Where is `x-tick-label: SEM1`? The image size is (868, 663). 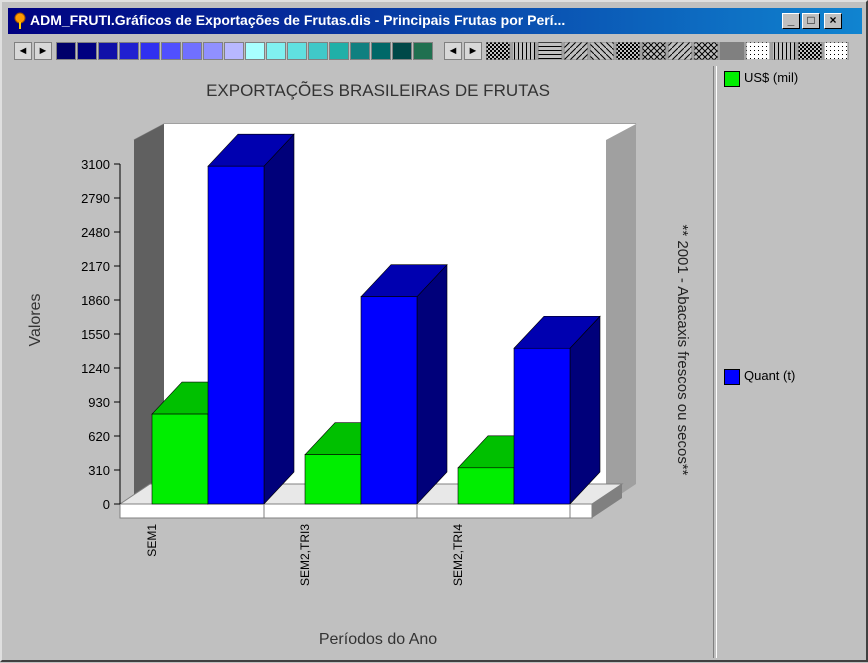
x-tick-label: SEM1 is located at coordinates (152, 540).